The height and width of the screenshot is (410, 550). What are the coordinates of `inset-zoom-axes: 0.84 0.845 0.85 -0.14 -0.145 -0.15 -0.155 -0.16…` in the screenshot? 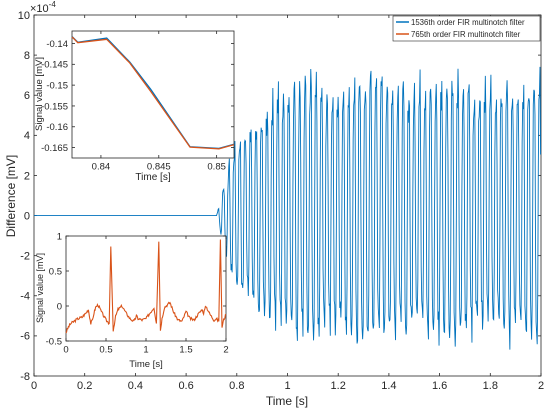 It's located at (134, 106).